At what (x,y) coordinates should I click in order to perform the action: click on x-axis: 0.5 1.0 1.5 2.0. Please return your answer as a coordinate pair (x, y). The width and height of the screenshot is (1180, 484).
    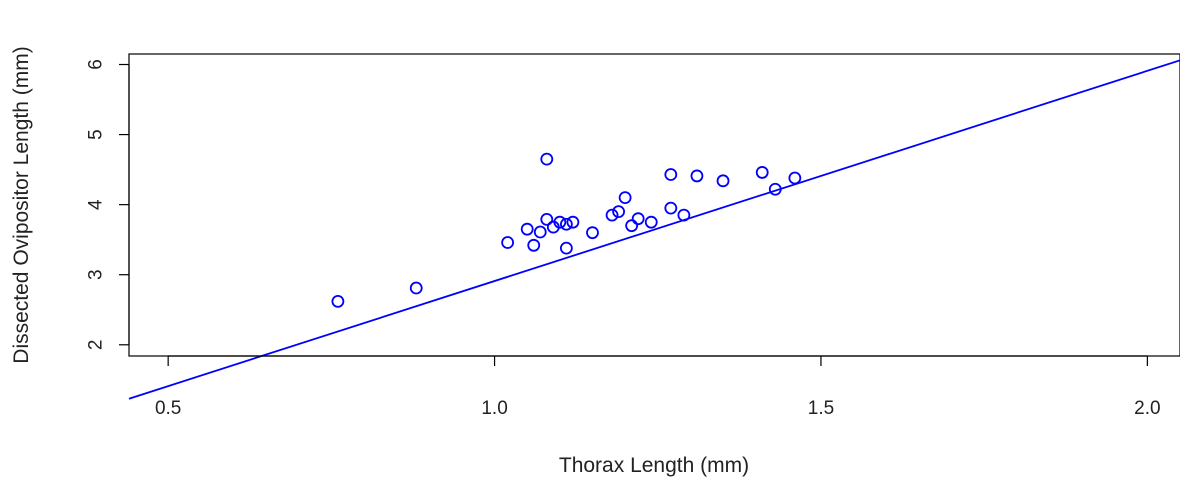
    Looking at the image, I should click on (658, 387).